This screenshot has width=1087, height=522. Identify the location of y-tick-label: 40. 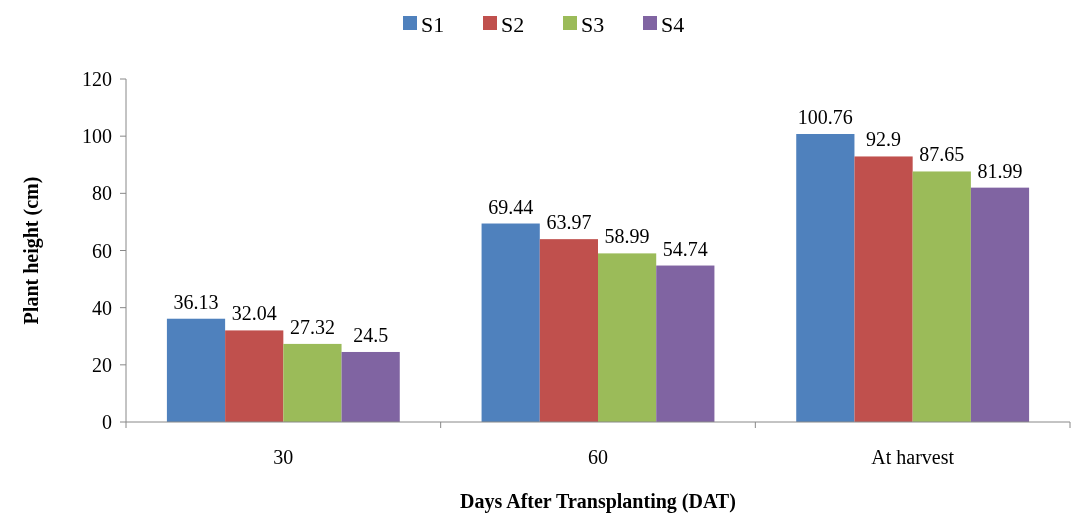
(102, 307).